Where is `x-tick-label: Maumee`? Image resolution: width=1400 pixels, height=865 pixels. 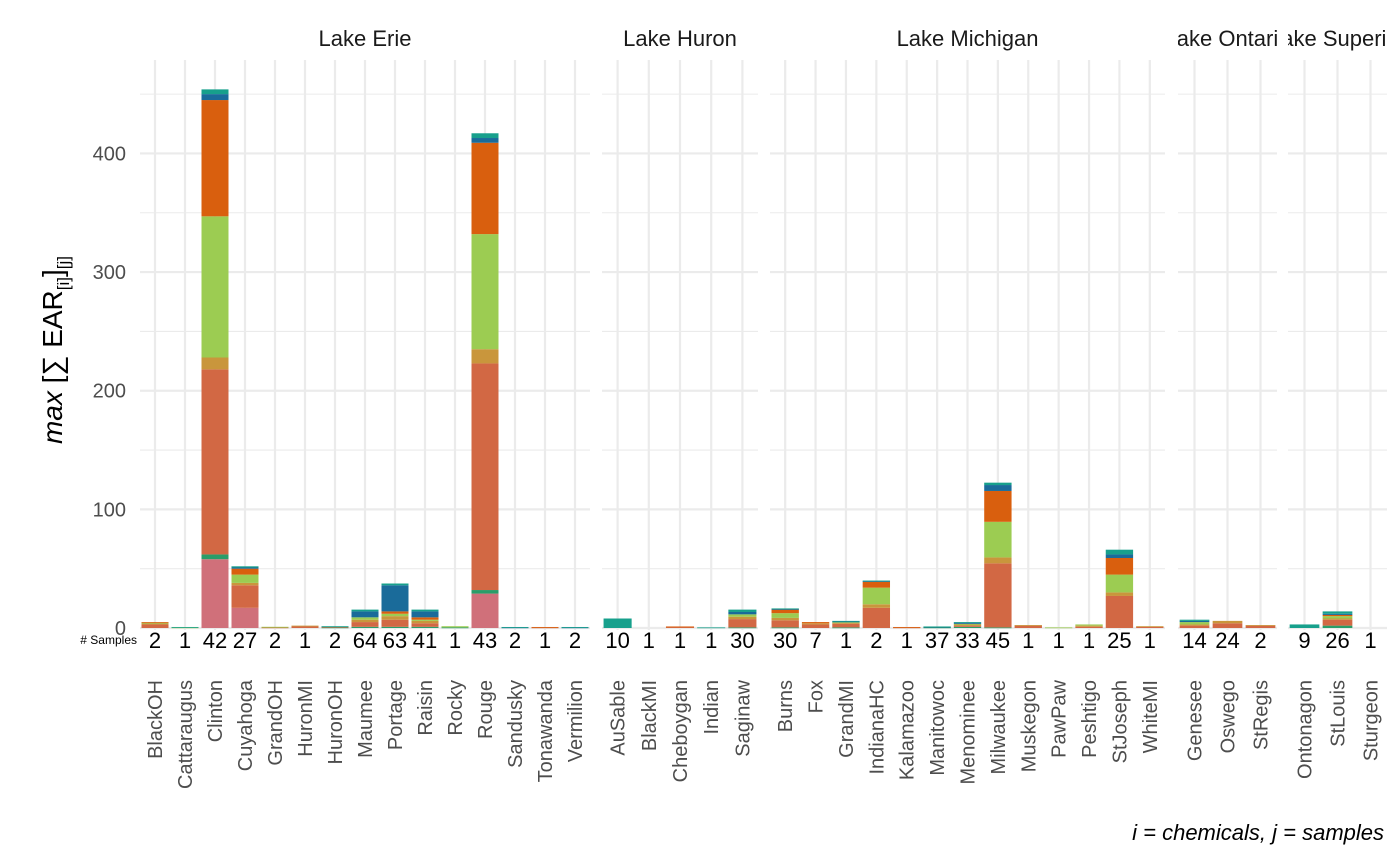
x-tick-label: Maumee is located at coordinates (366, 719).